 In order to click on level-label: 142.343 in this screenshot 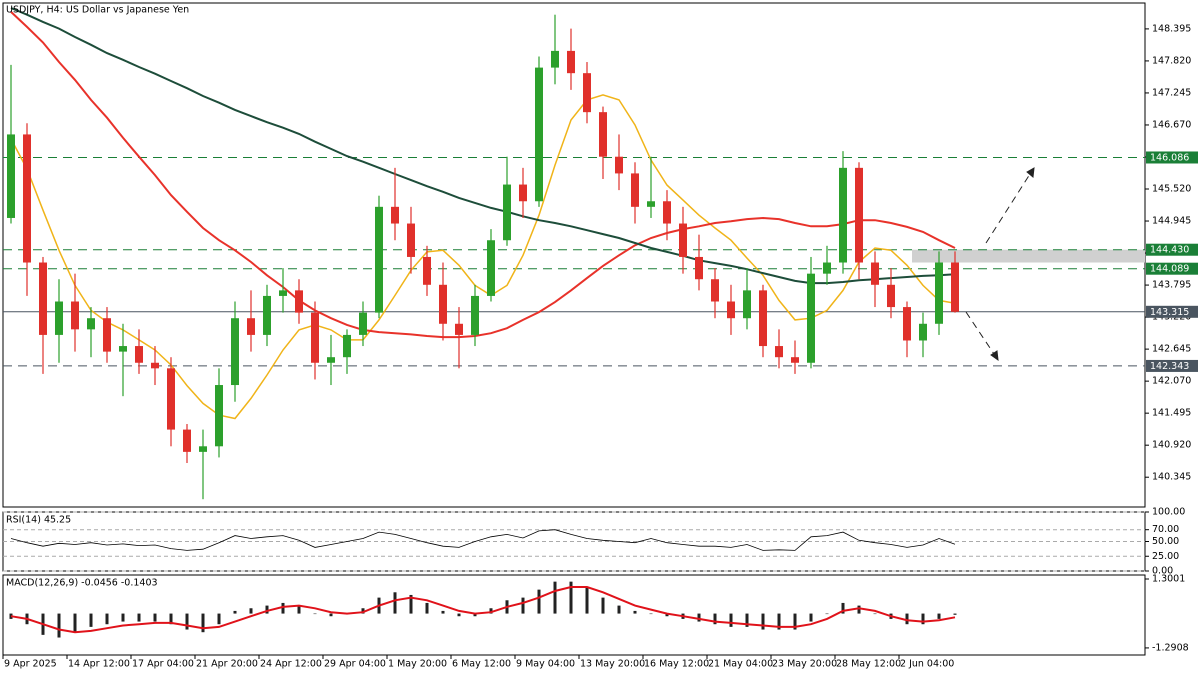, I will do `click(1169, 366)`.